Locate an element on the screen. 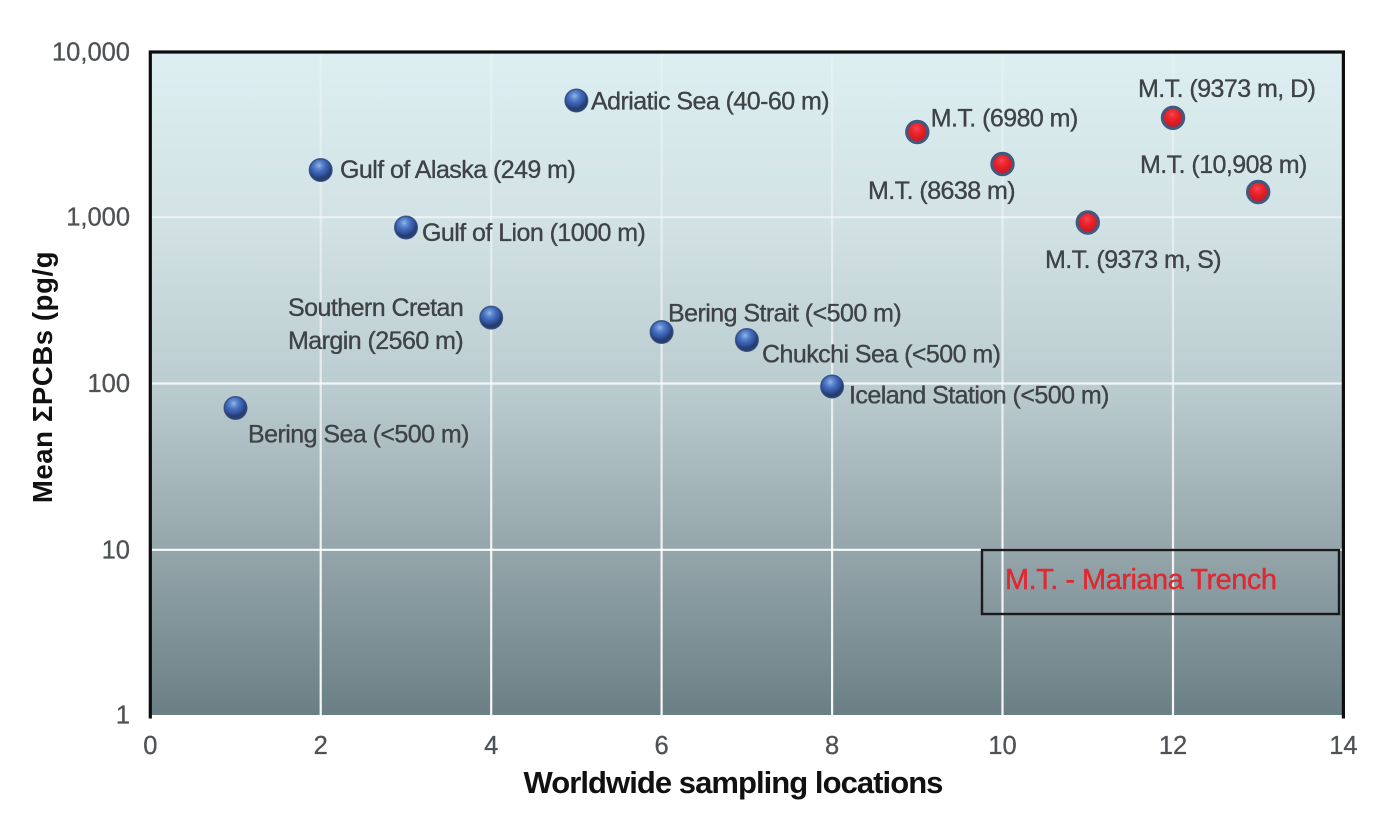 This screenshot has height=830, width=1391. svg-text: Southern Cretan is located at coordinates (375, 308).